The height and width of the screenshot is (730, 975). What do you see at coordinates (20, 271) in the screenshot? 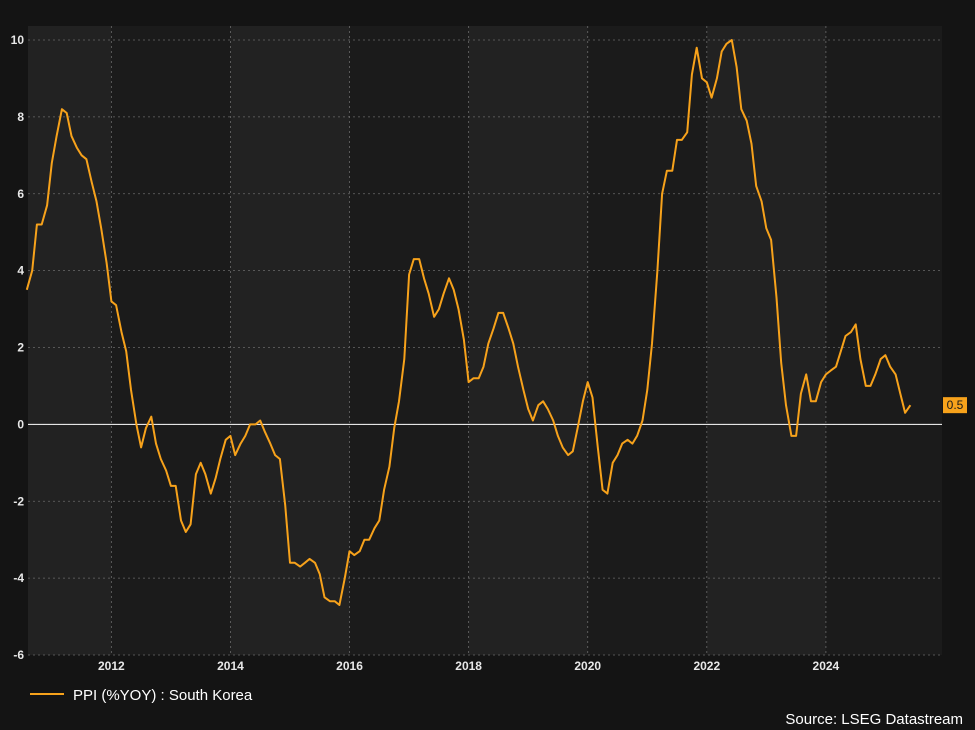
I see `y-tick-label: 4` at bounding box center [20, 271].